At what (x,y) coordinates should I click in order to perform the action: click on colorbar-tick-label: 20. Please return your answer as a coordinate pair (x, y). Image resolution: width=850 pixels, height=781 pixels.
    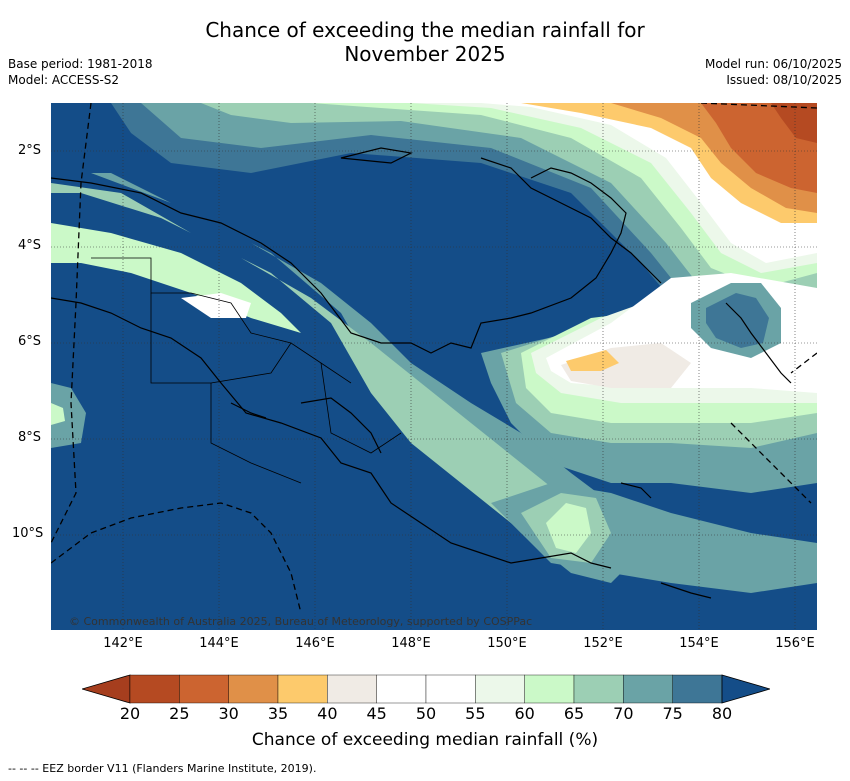
    Looking at the image, I should click on (130, 713).